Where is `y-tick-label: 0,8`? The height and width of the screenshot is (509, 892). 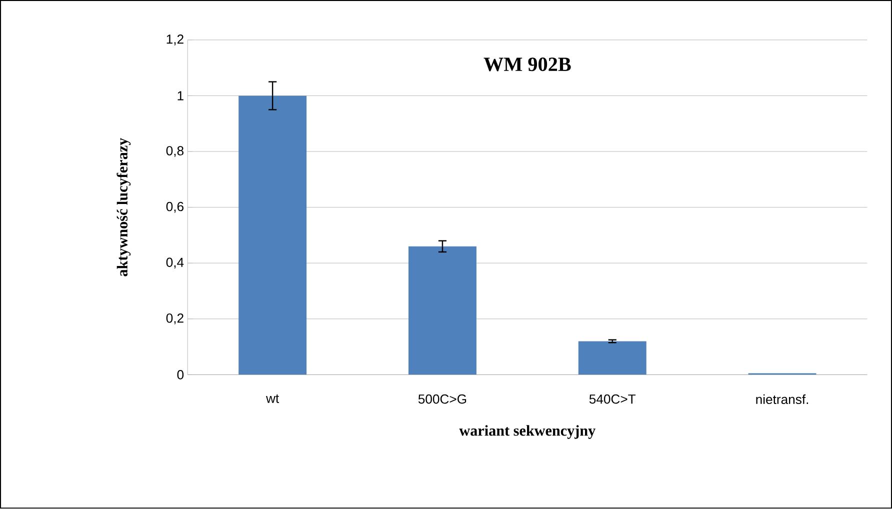
y-tick-label: 0,8 is located at coordinates (175, 152).